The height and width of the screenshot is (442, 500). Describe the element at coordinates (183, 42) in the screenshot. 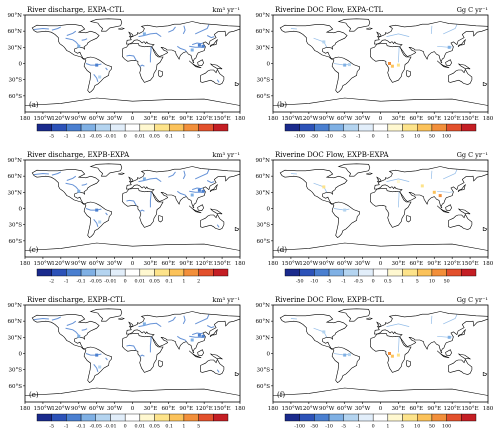

I see `coastline-europe-asia` at that location.